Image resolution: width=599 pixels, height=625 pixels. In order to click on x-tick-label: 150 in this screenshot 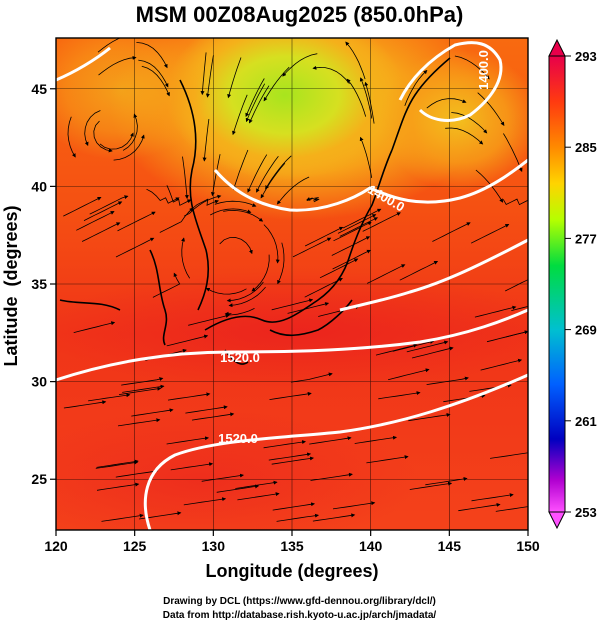, I will do `click(528, 546)`.